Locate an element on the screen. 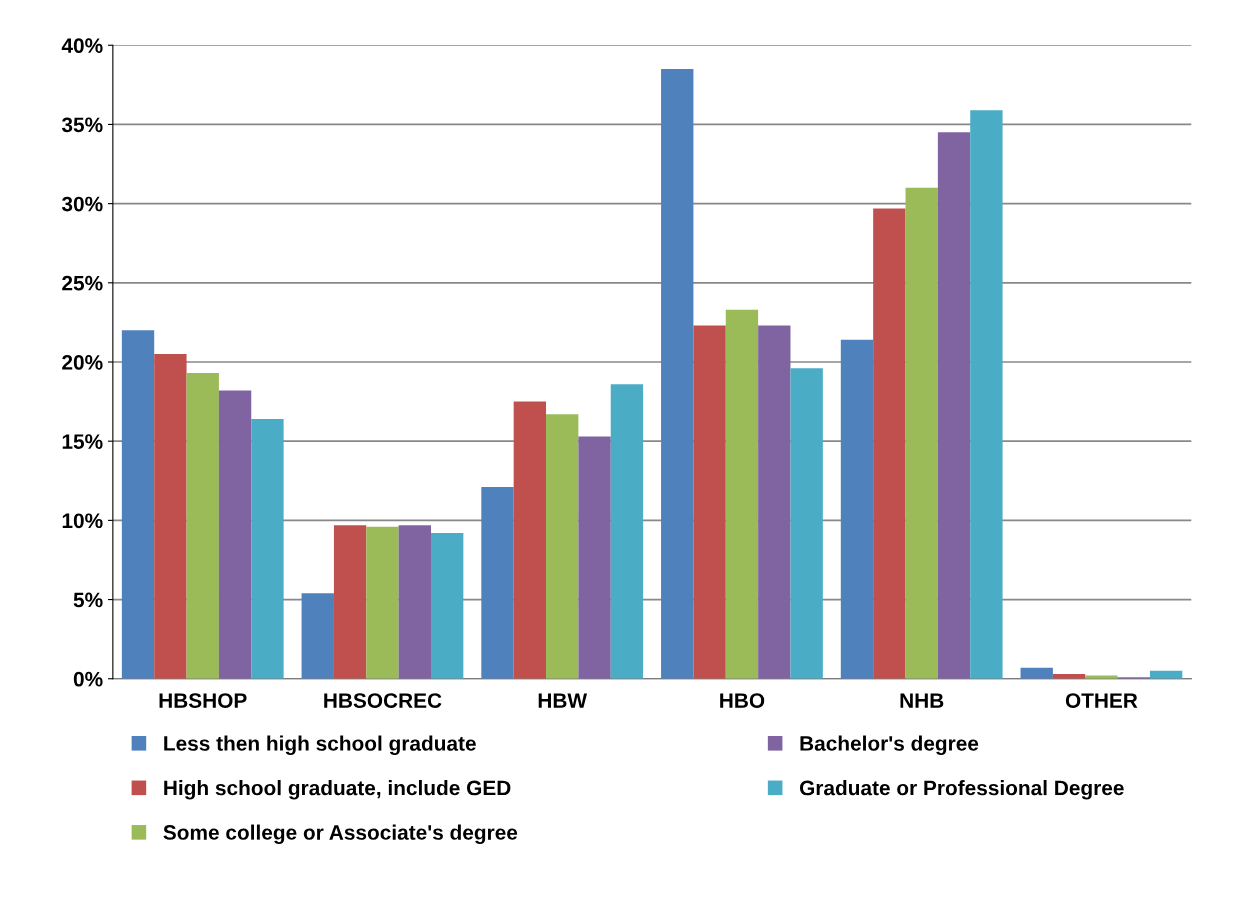 This screenshot has height=905, width=1254. y-tick-label: 15% is located at coordinates (82, 441).